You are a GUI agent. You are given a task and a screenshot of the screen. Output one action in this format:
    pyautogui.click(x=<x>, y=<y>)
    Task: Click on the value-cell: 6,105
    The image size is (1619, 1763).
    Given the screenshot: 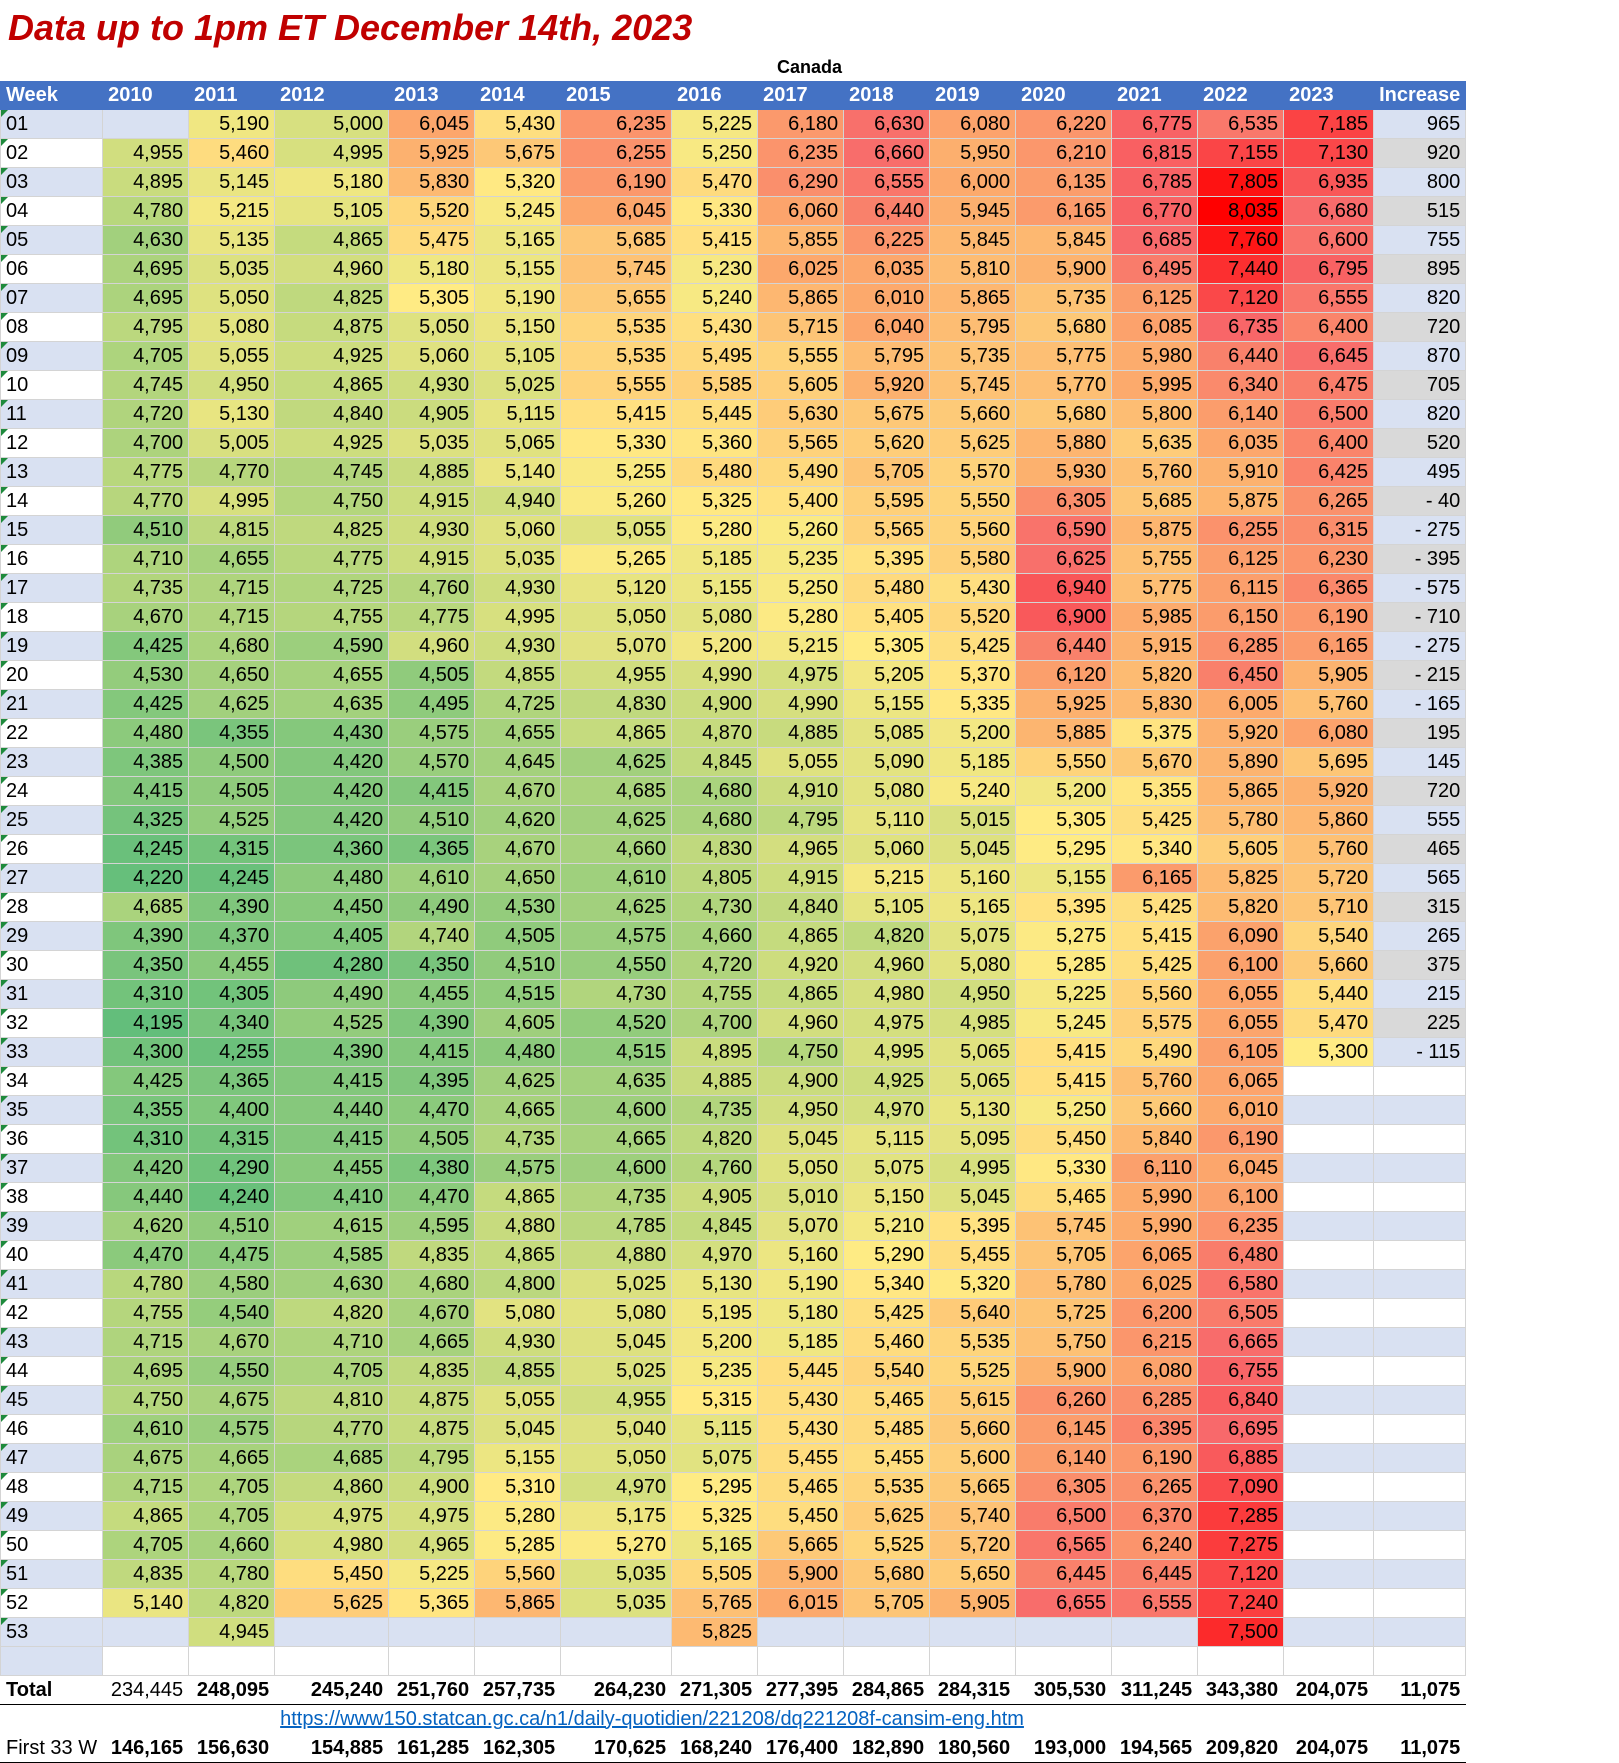 What is the action you would take?
    pyautogui.click(x=1241, y=1052)
    